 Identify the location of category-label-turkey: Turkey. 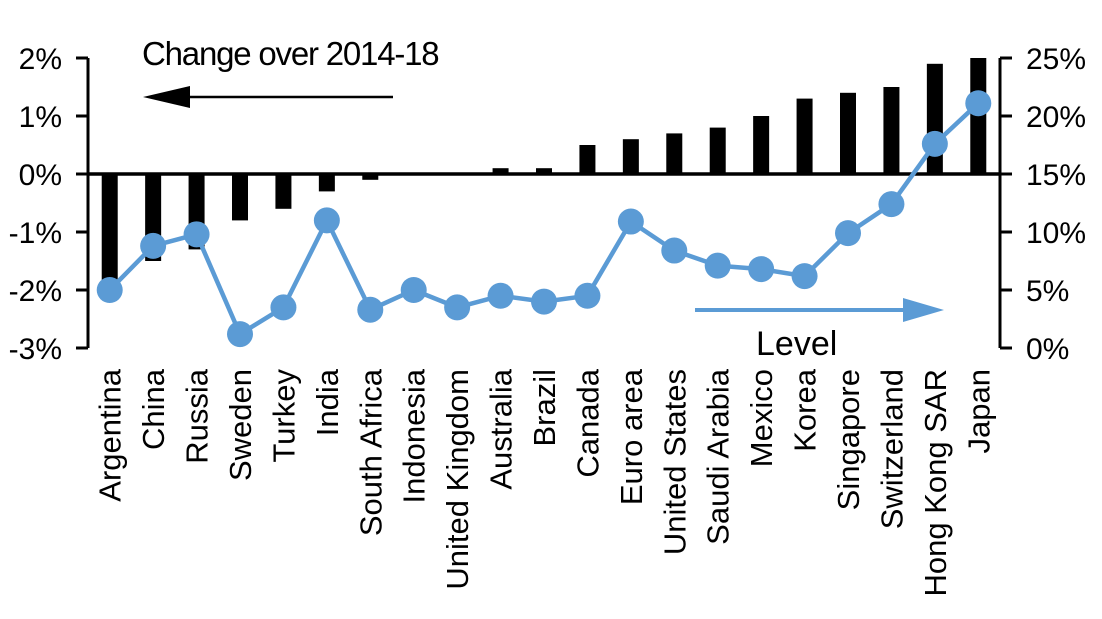
(283, 416).